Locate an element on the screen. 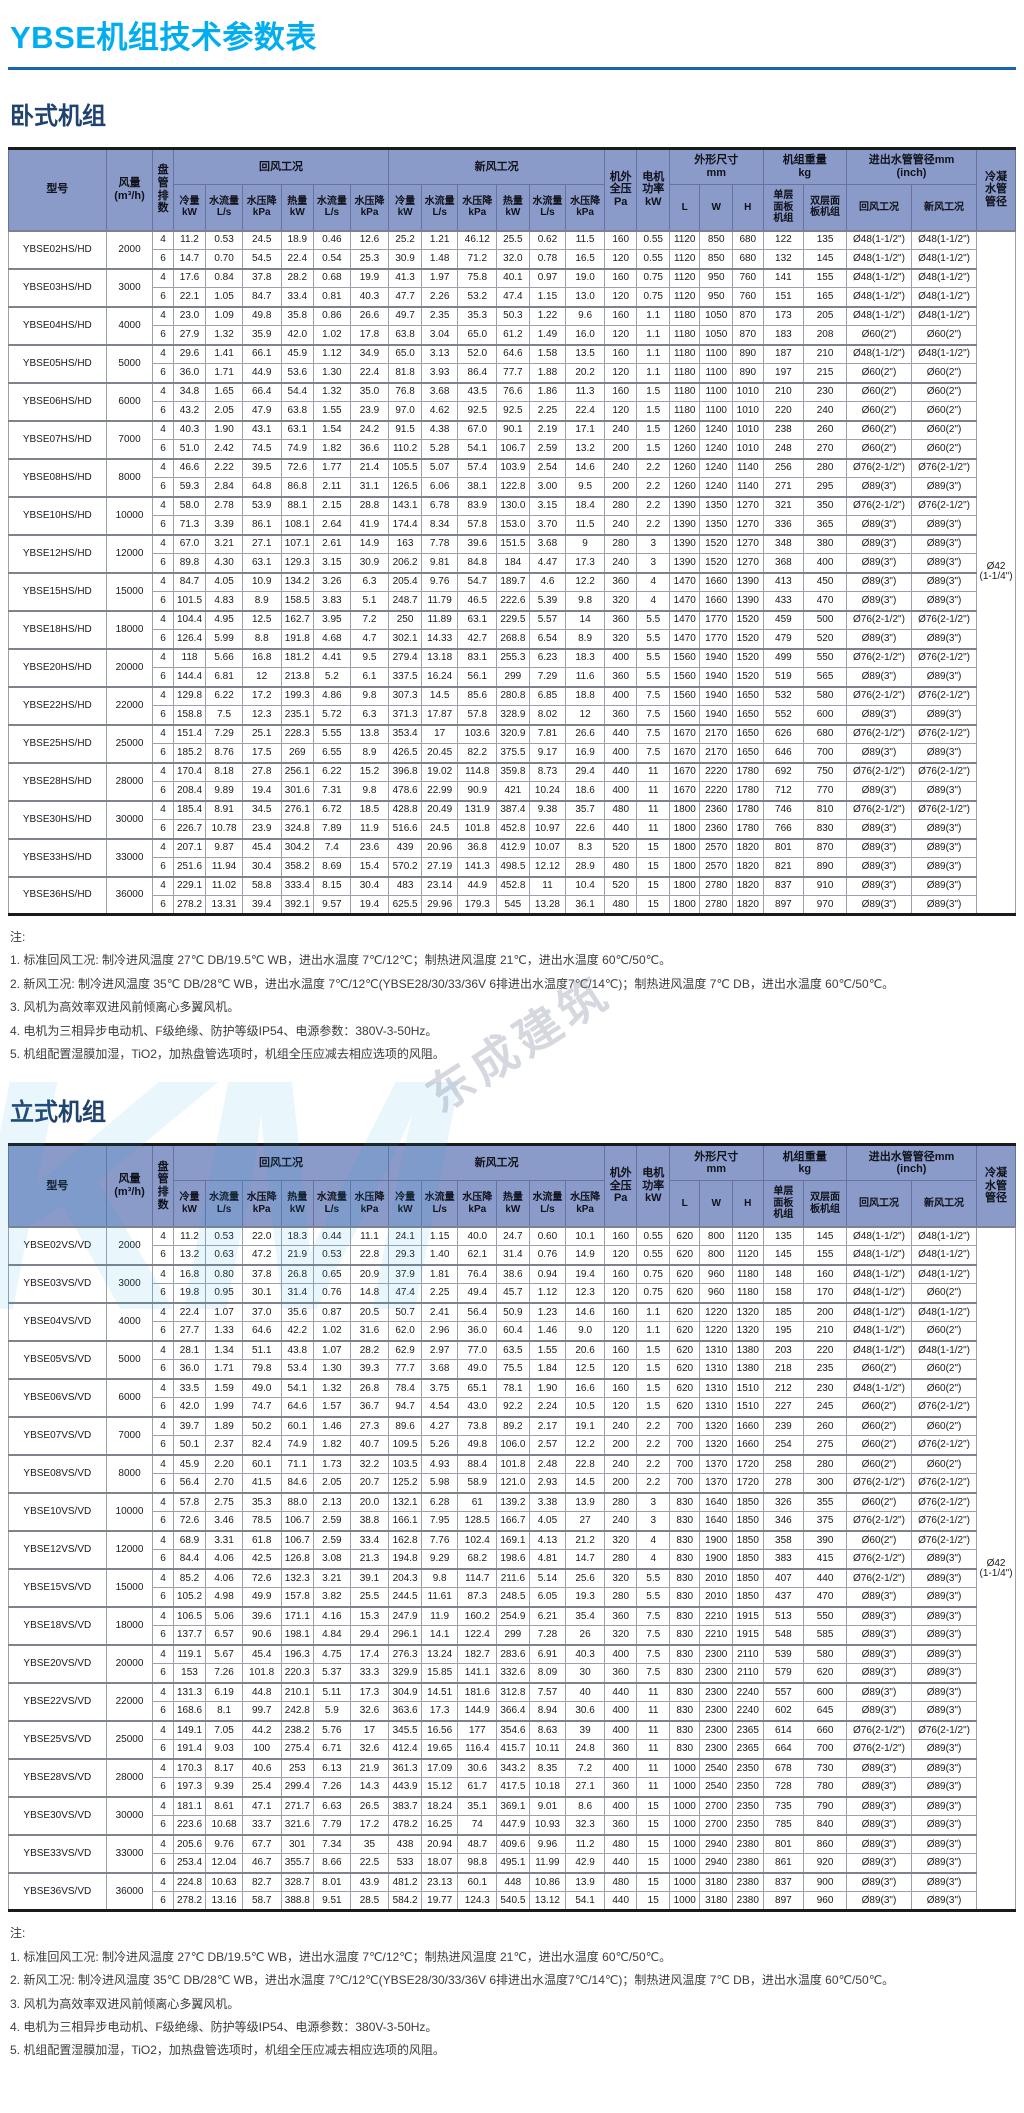 The height and width of the screenshot is (2113, 1024). value-cell: 2.41 is located at coordinates (439, 1312).